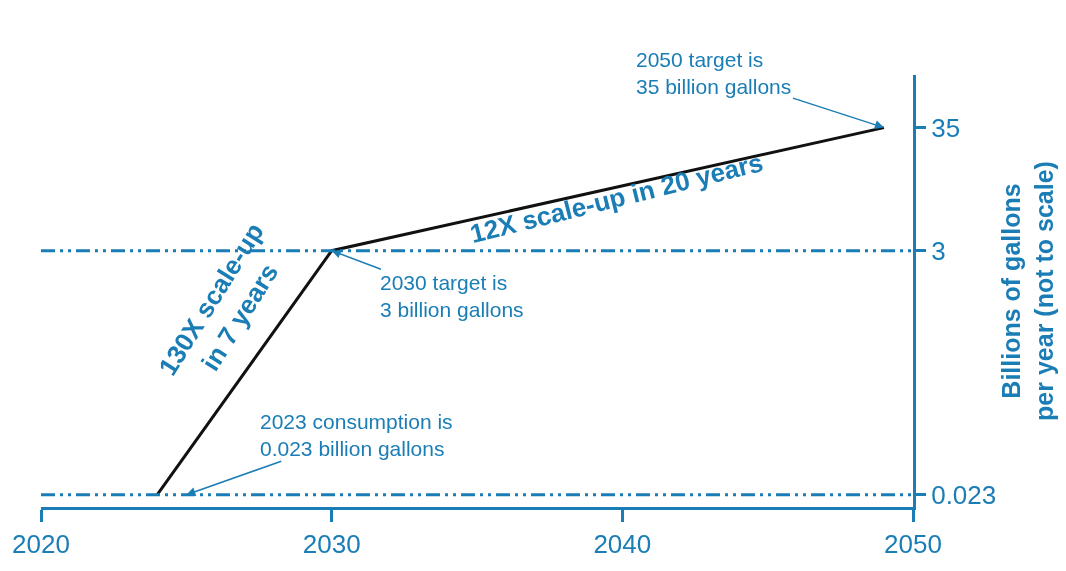 This screenshot has width=1066, height=571. Describe the element at coordinates (964, 494) in the screenshot. I see `y-tick-label: 0.023` at that location.